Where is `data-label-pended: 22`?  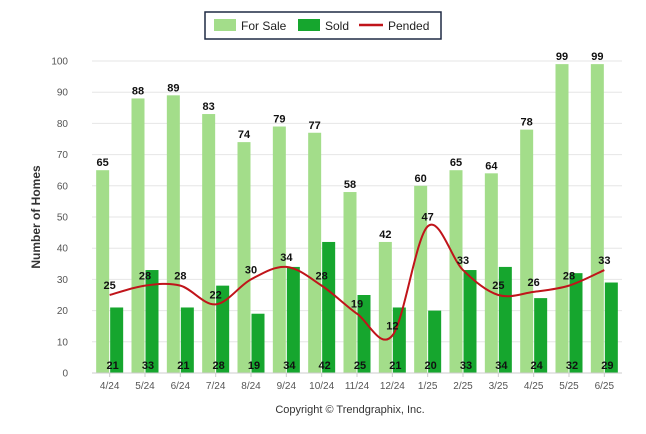
data-label-pended: 22 is located at coordinates (216, 295).